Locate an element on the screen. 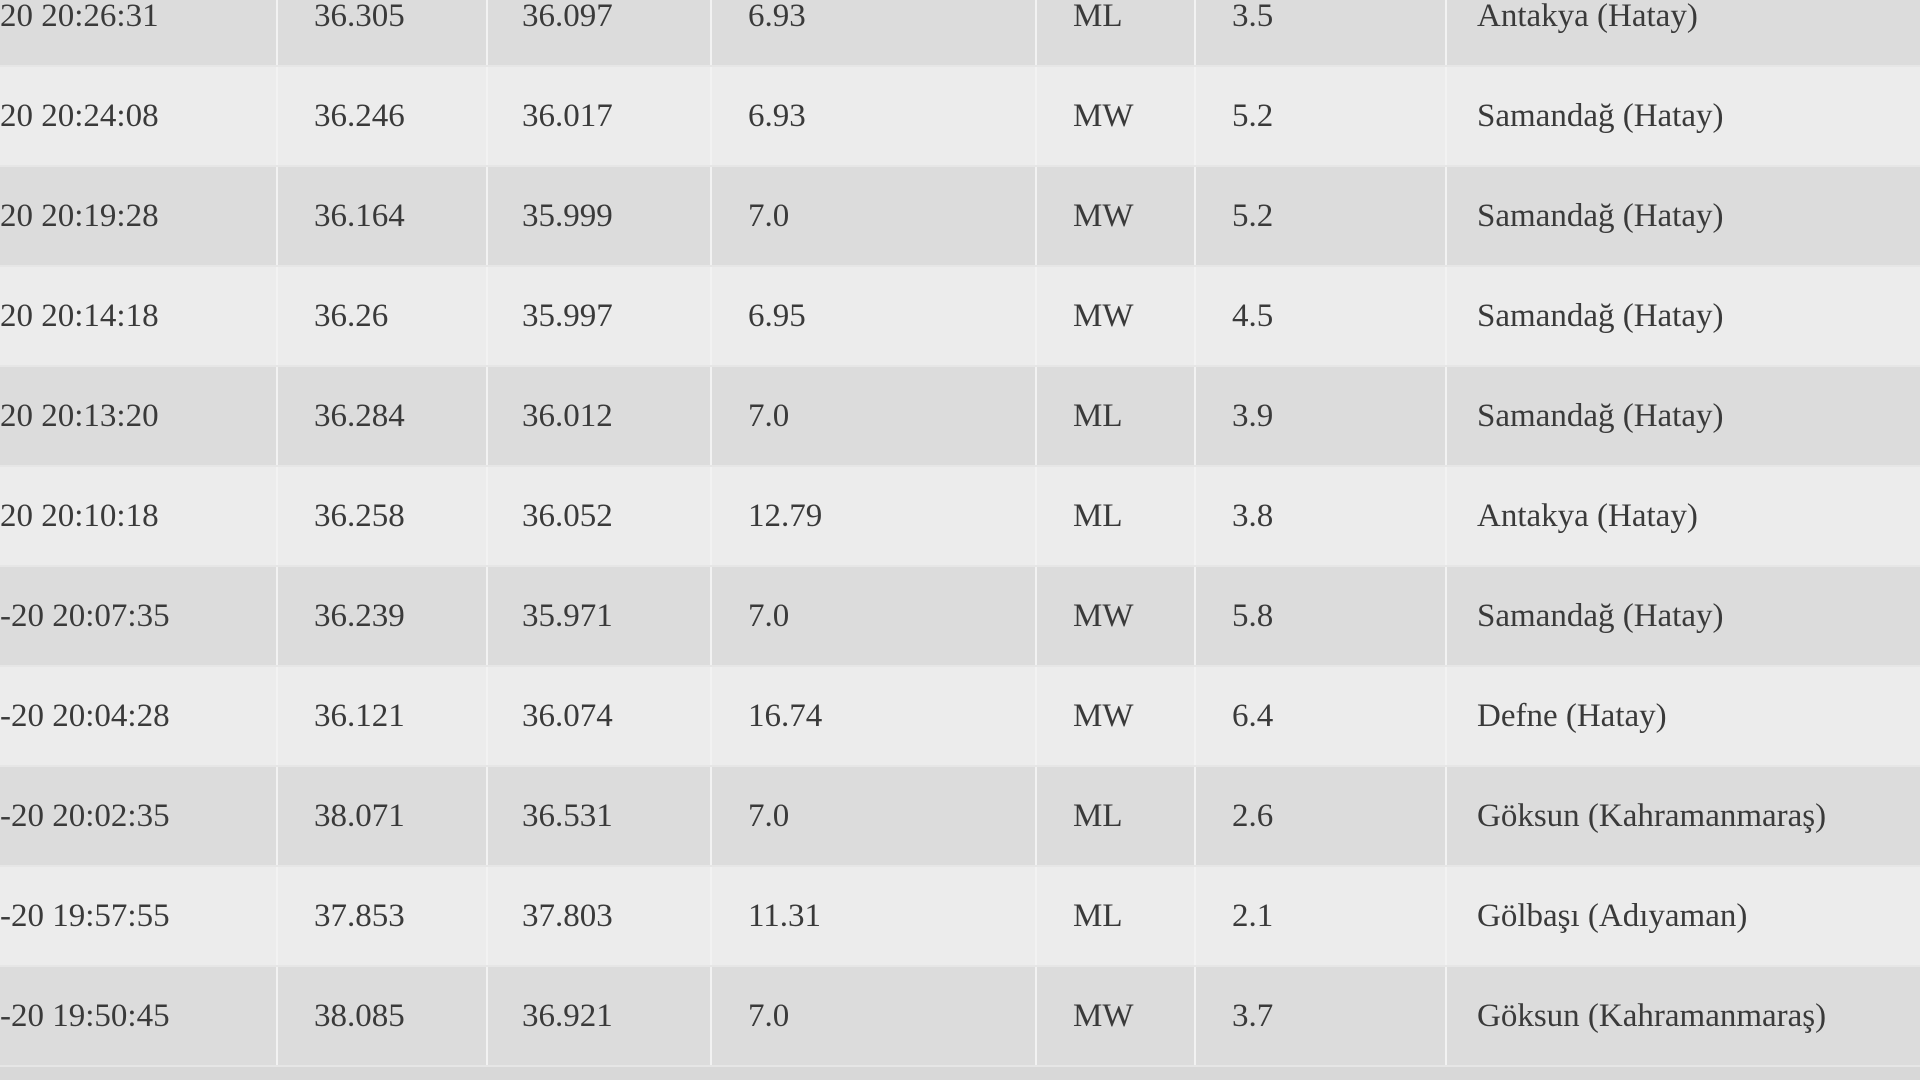 This screenshot has width=1920, height=1080. longitude-cell: 36.012 is located at coordinates (598, 416).